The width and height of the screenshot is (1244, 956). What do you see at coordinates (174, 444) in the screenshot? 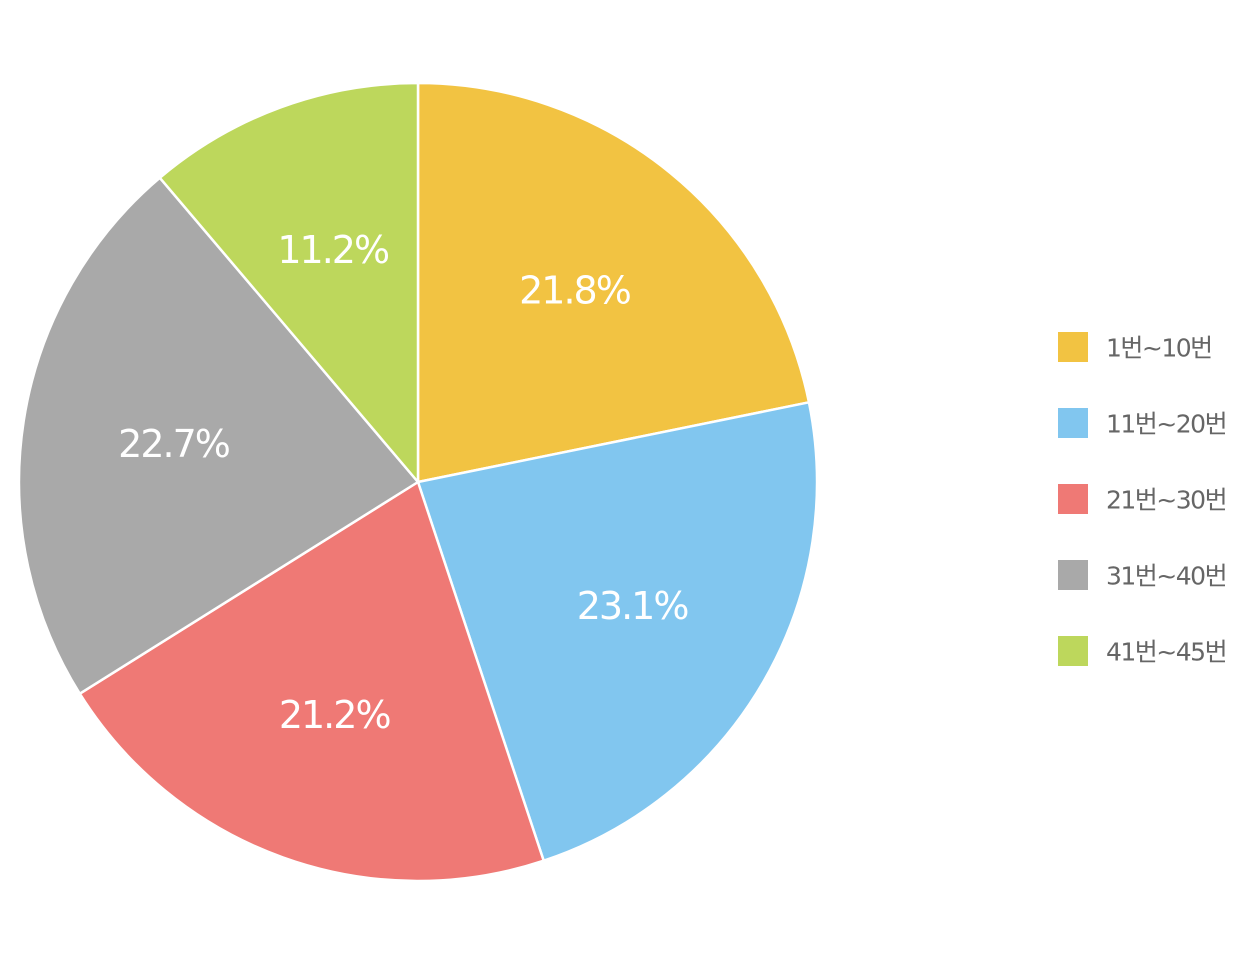
I see `pie-value-label-4: 22.7%` at bounding box center [174, 444].